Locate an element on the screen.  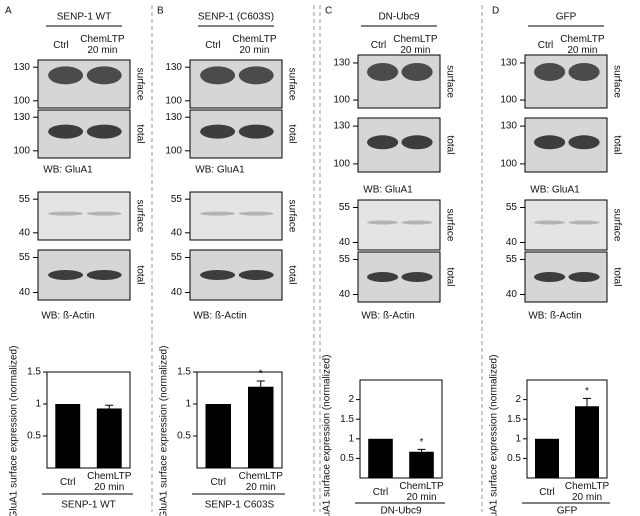
panel-letter: B is located at coordinates (160, 11).